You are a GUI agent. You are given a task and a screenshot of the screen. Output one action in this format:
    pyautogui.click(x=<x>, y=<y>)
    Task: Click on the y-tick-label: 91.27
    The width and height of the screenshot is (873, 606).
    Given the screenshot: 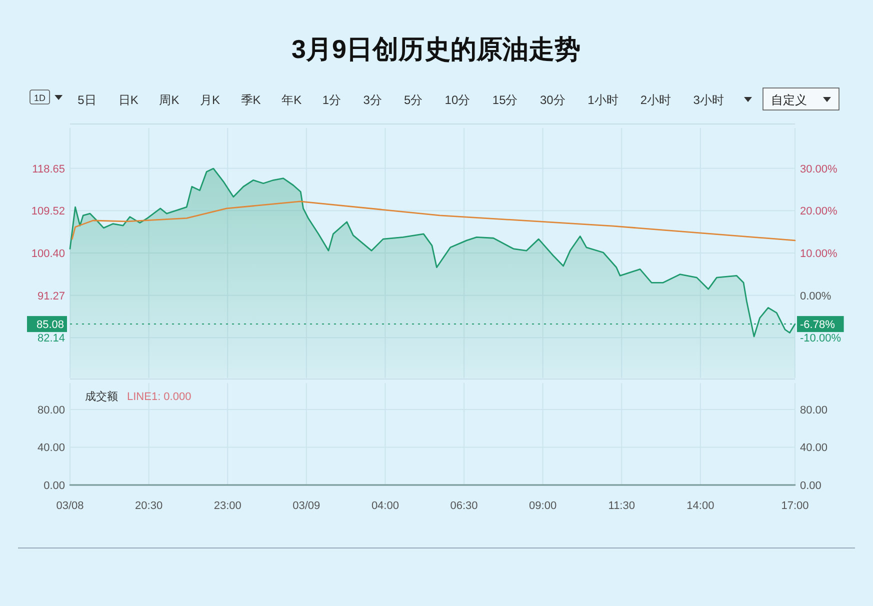 What is the action you would take?
    pyautogui.click(x=51, y=296)
    